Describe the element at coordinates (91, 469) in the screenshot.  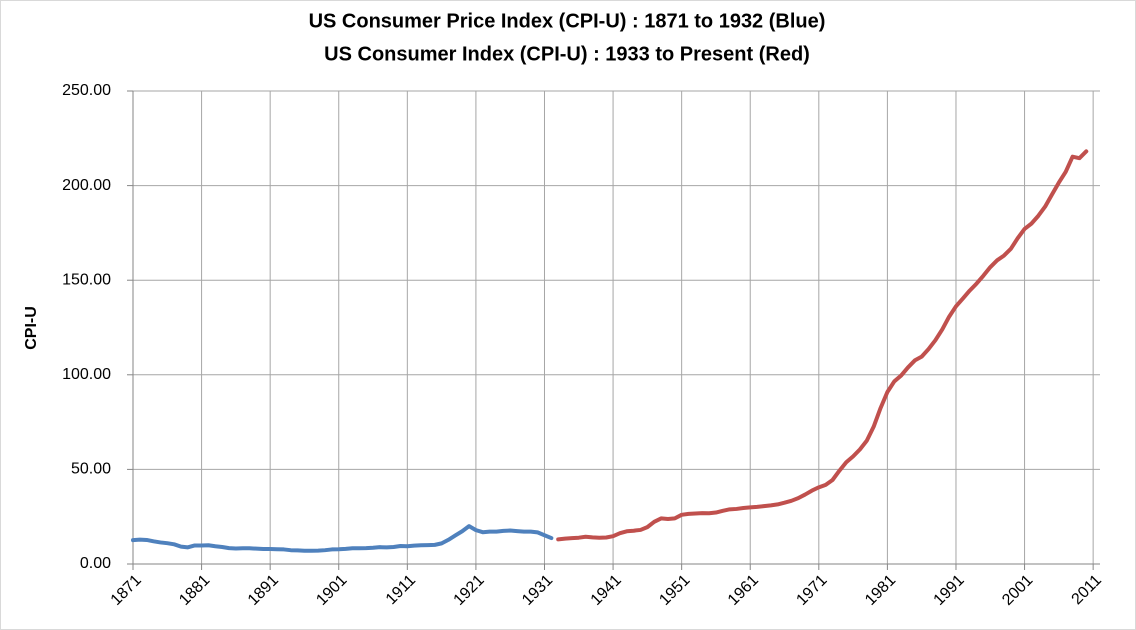
I see `y-tick-label: 50.00` at that location.